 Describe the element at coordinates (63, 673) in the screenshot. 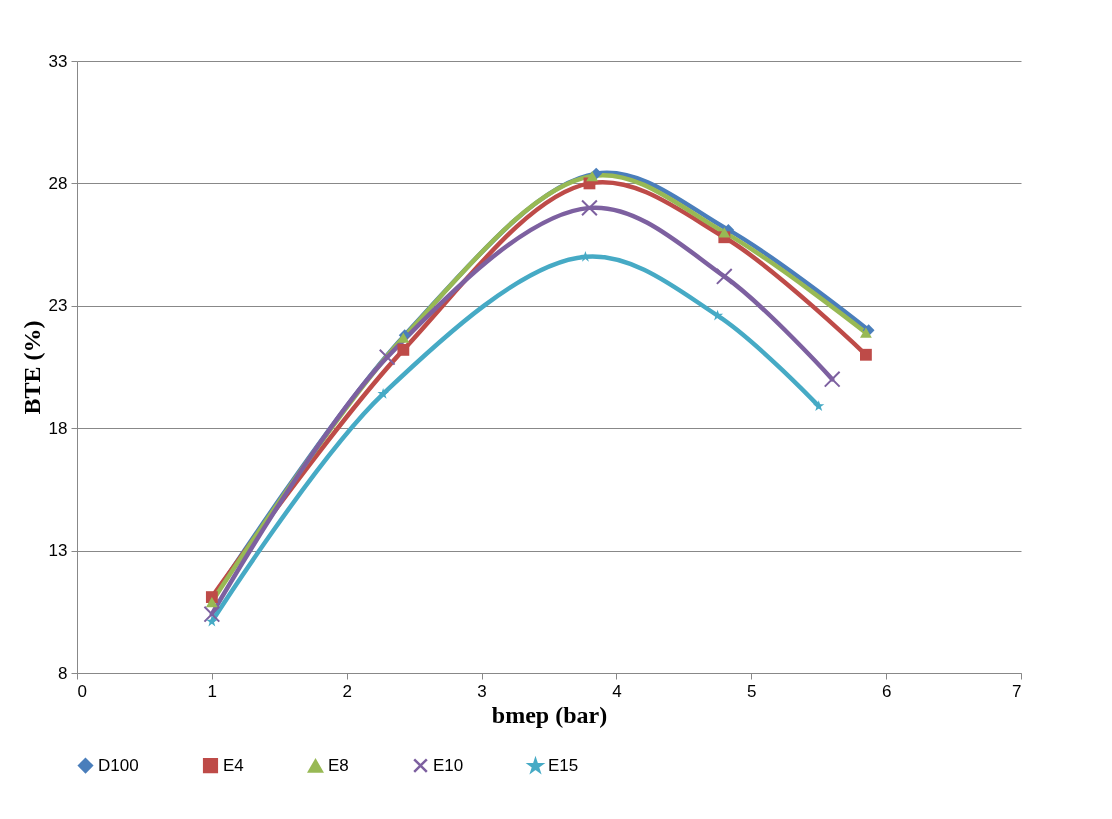

I see `y-tick-label: 8` at that location.